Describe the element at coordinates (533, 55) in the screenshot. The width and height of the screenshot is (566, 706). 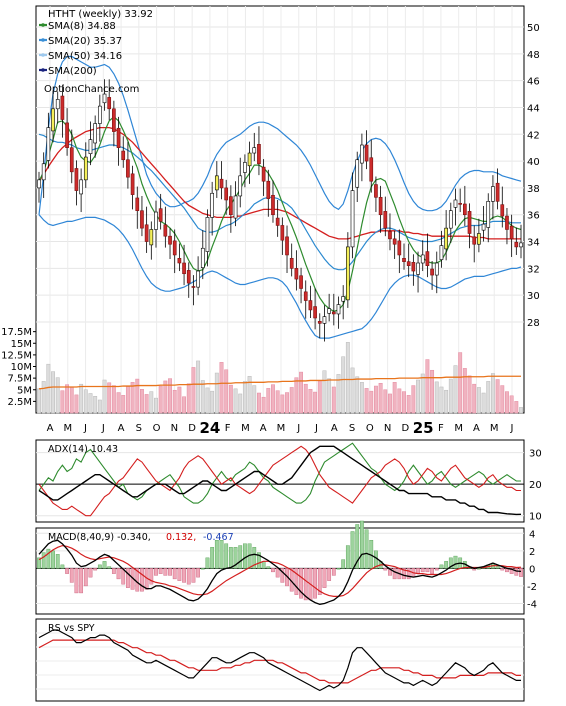
I see `price-tick-label: 48` at that location.